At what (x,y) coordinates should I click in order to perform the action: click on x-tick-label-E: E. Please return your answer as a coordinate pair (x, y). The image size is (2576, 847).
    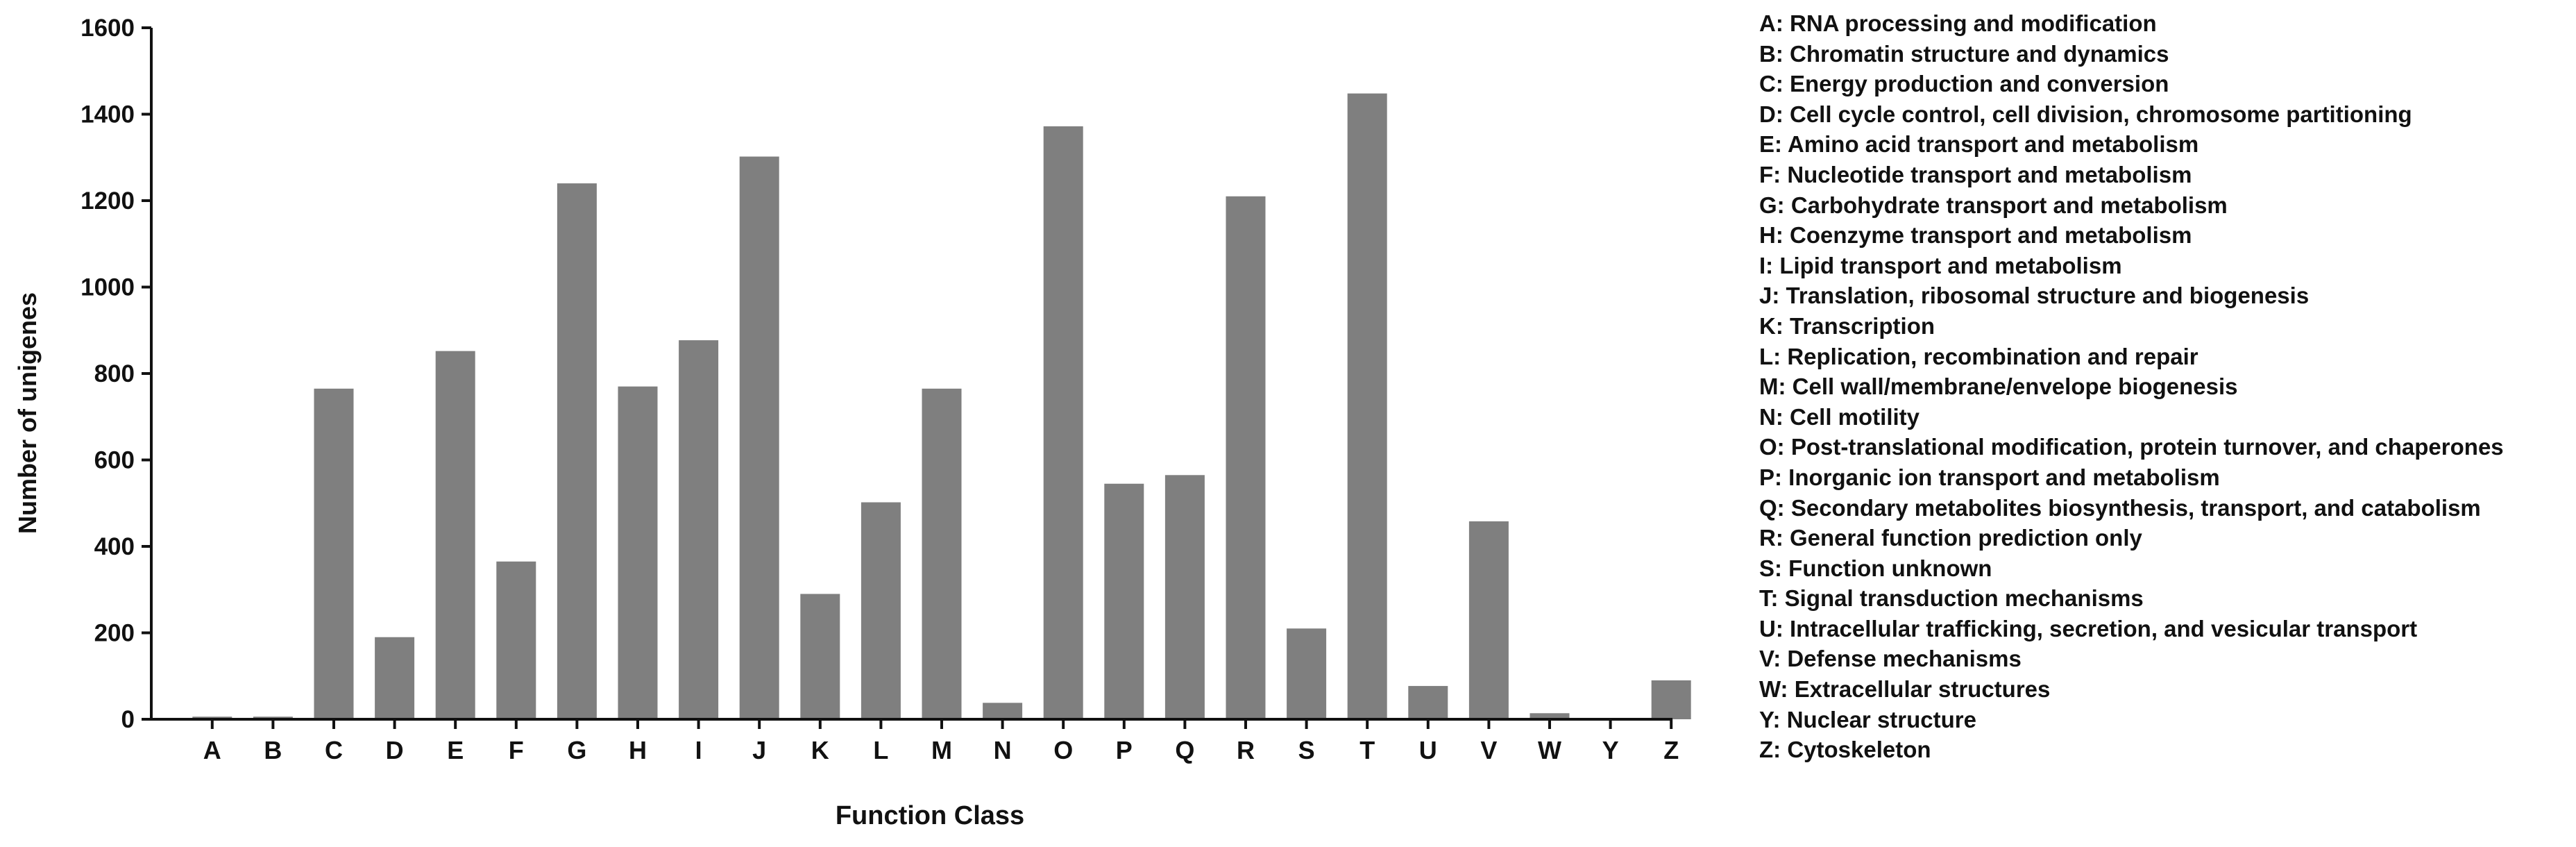
    Looking at the image, I should click on (456, 750).